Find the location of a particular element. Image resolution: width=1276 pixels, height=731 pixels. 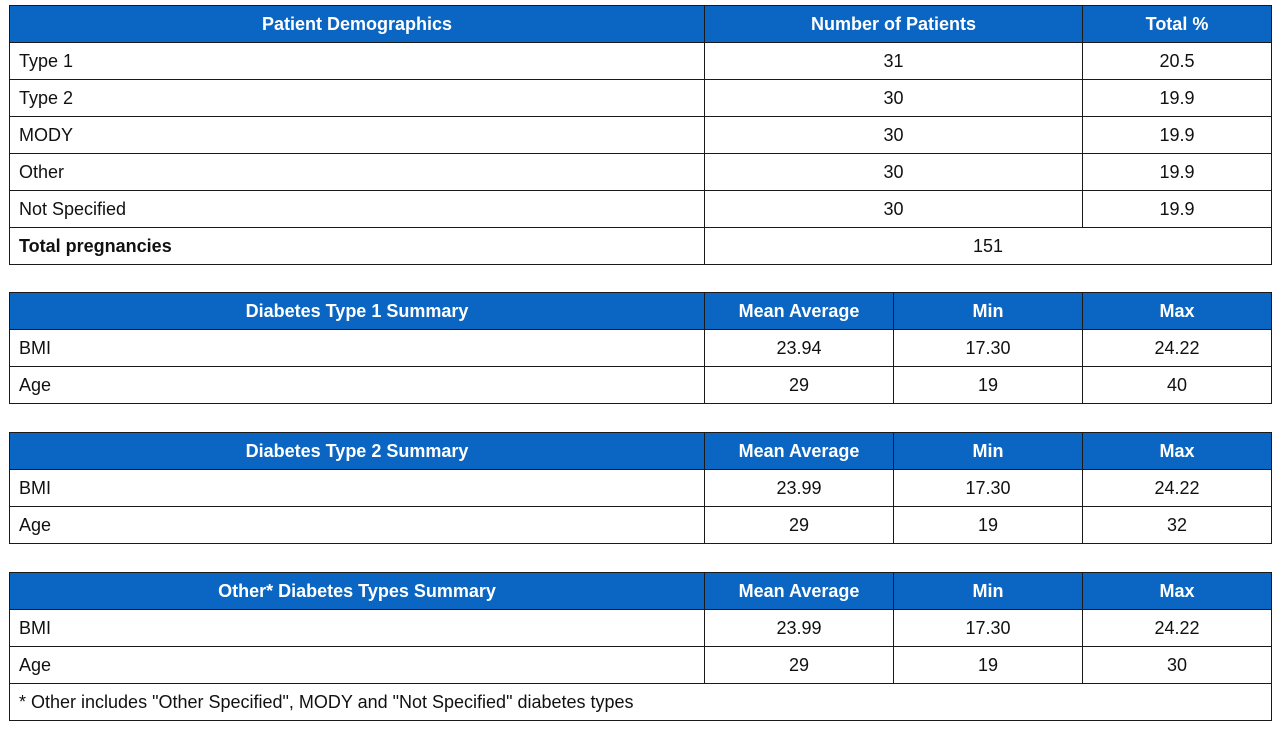

total-value: 151 is located at coordinates (988, 246).